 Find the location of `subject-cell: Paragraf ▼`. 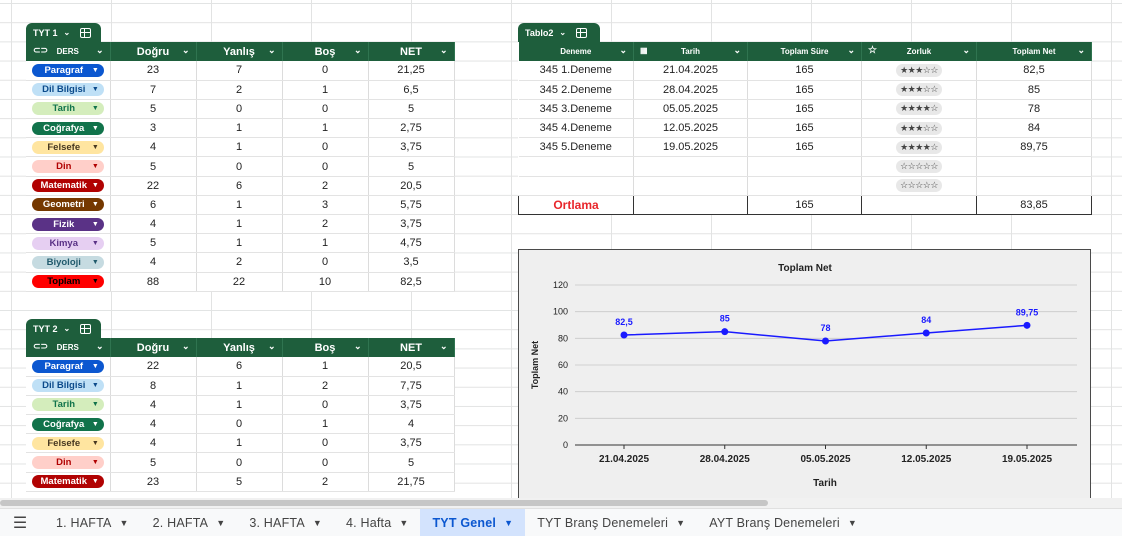

subject-cell: Paragraf ▼ is located at coordinates (68, 367).